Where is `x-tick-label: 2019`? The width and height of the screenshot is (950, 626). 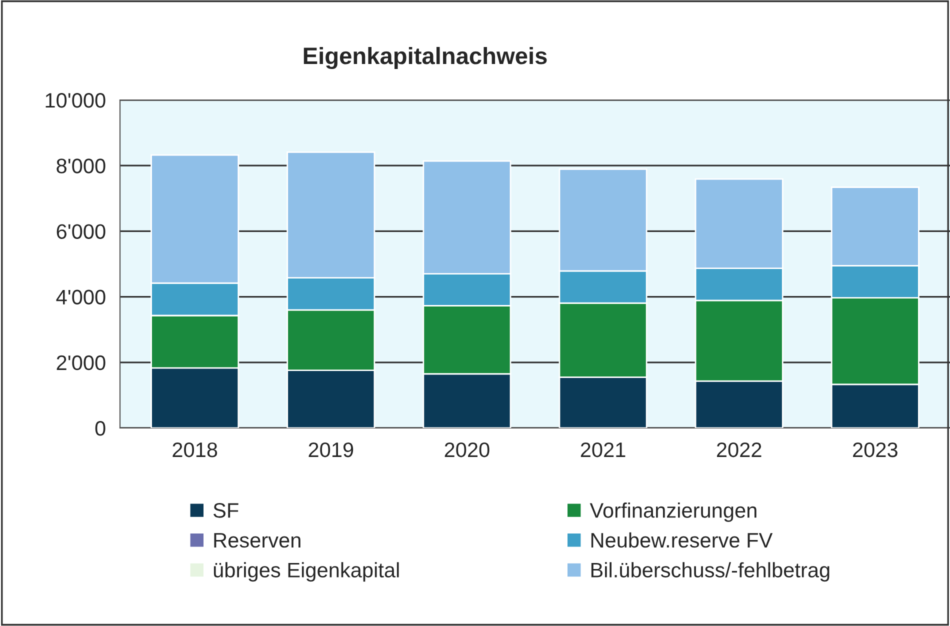 x-tick-label: 2019 is located at coordinates (331, 450).